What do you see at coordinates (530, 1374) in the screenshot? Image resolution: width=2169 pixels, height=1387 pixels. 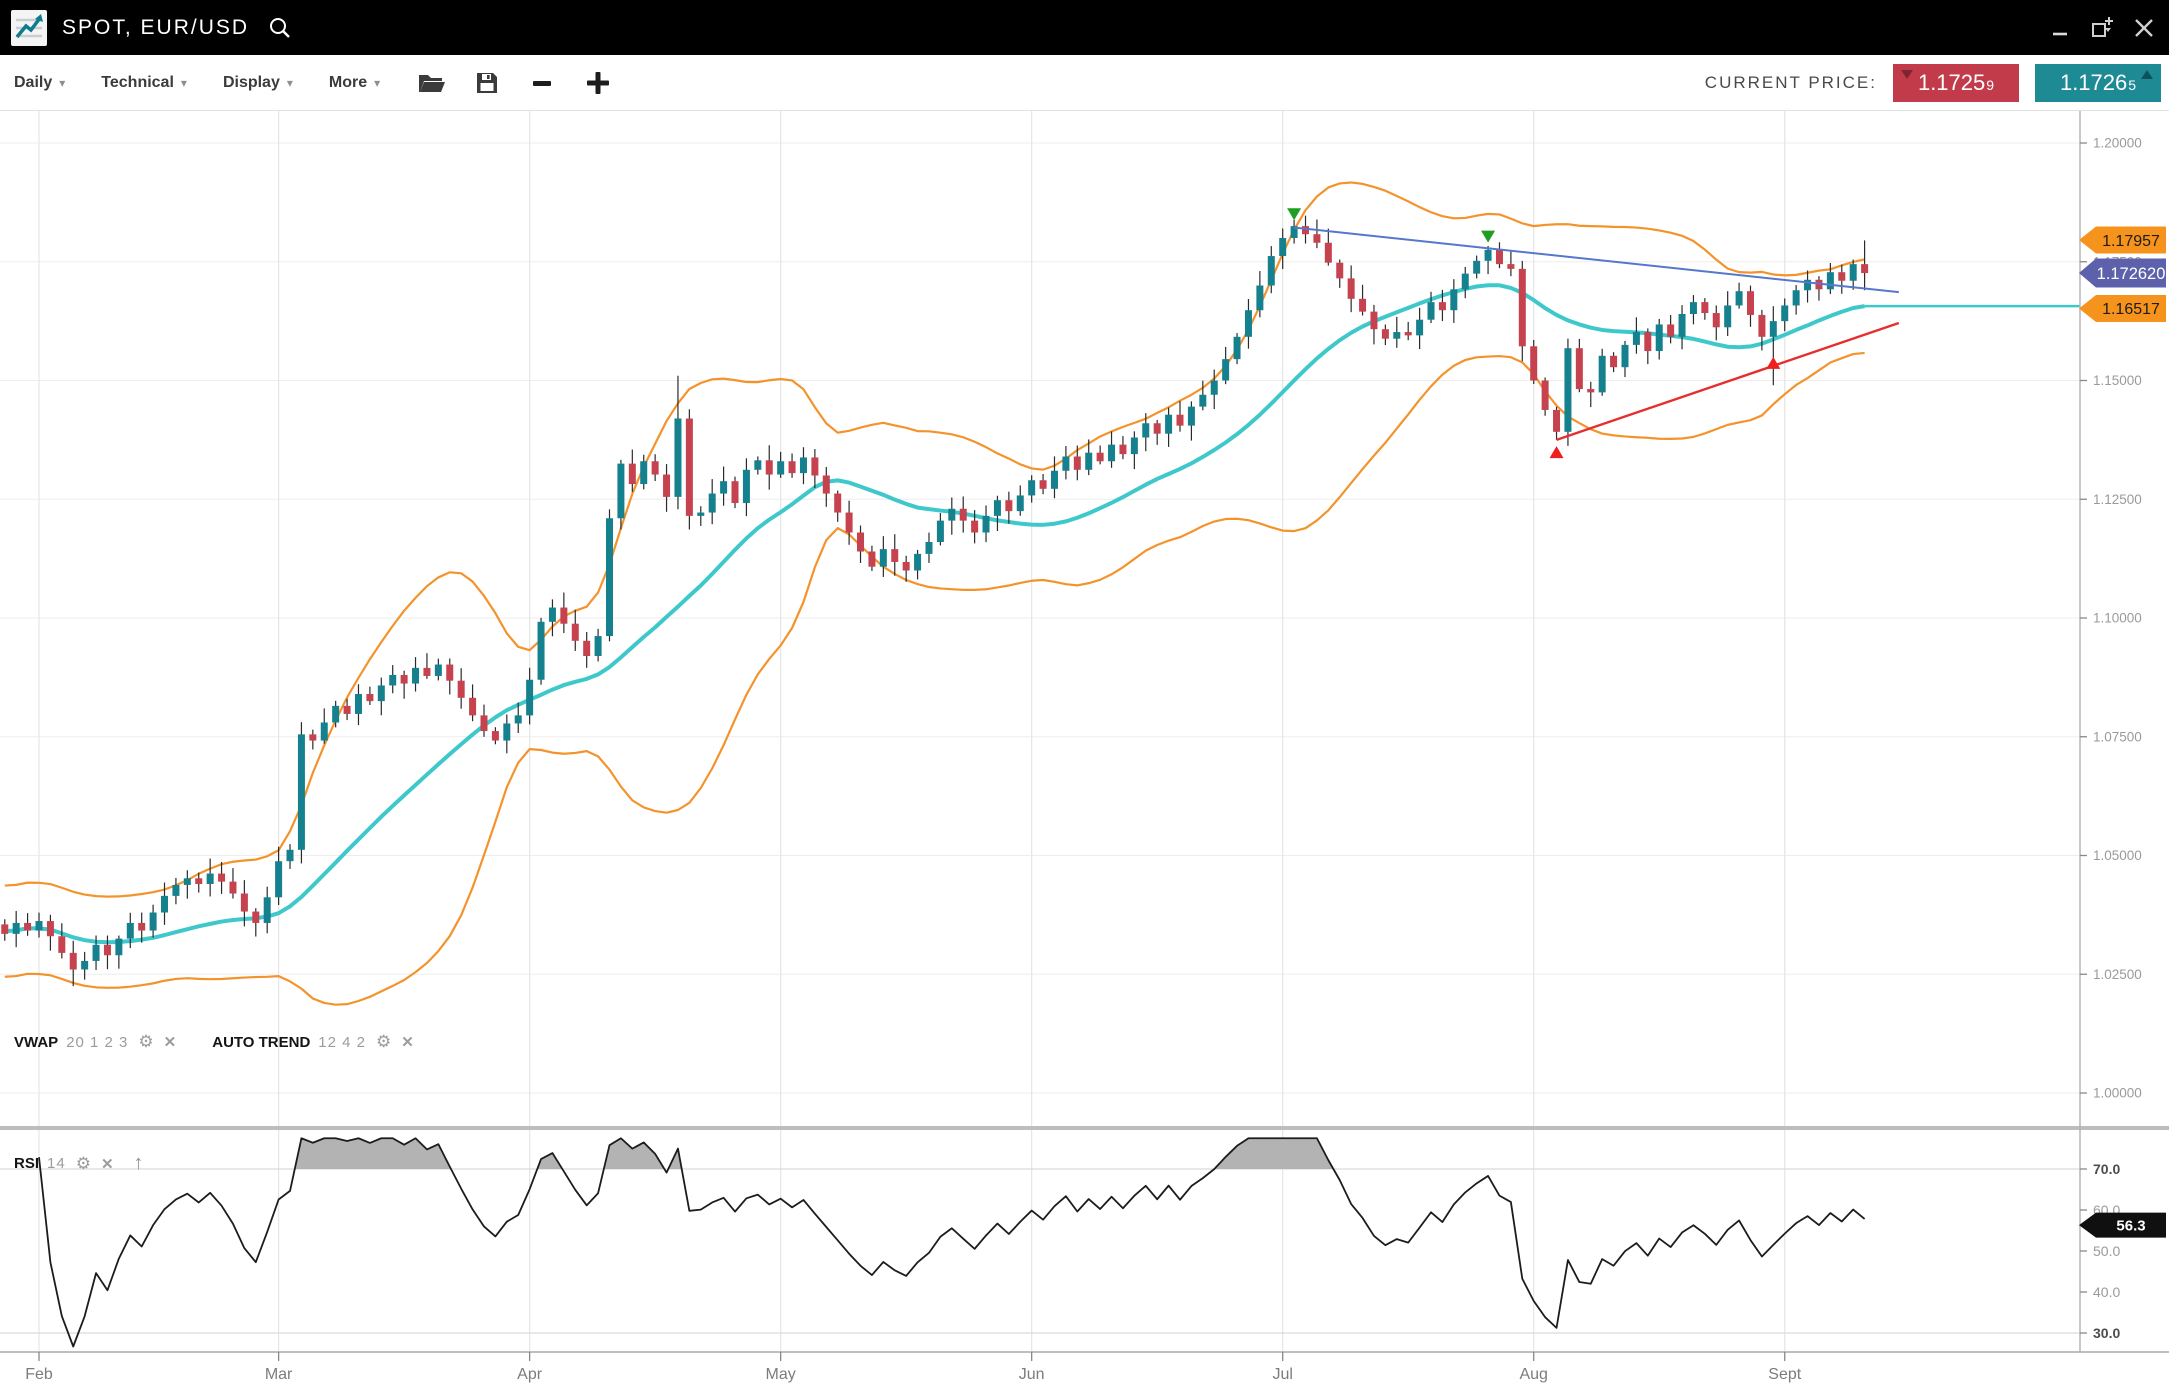 I see `x-axis-month-label: Apr` at bounding box center [530, 1374].